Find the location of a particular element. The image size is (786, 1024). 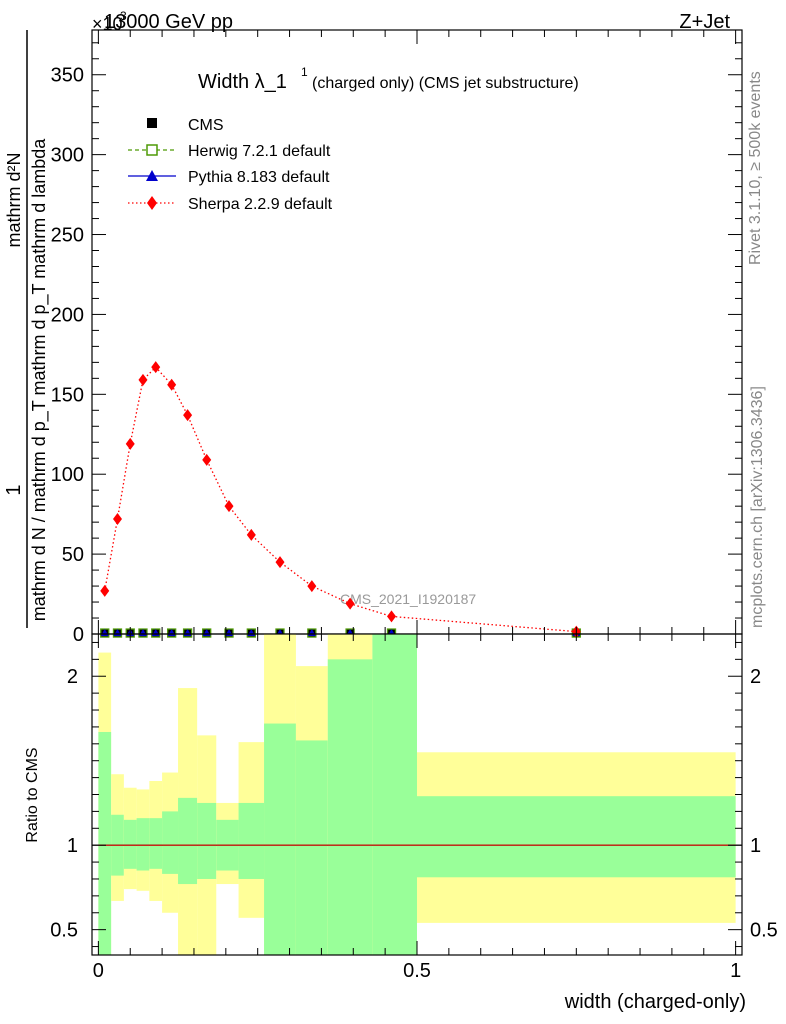

rivet-label: Rivet 3.1.10, ≥ 500k events is located at coordinates (755, 168).